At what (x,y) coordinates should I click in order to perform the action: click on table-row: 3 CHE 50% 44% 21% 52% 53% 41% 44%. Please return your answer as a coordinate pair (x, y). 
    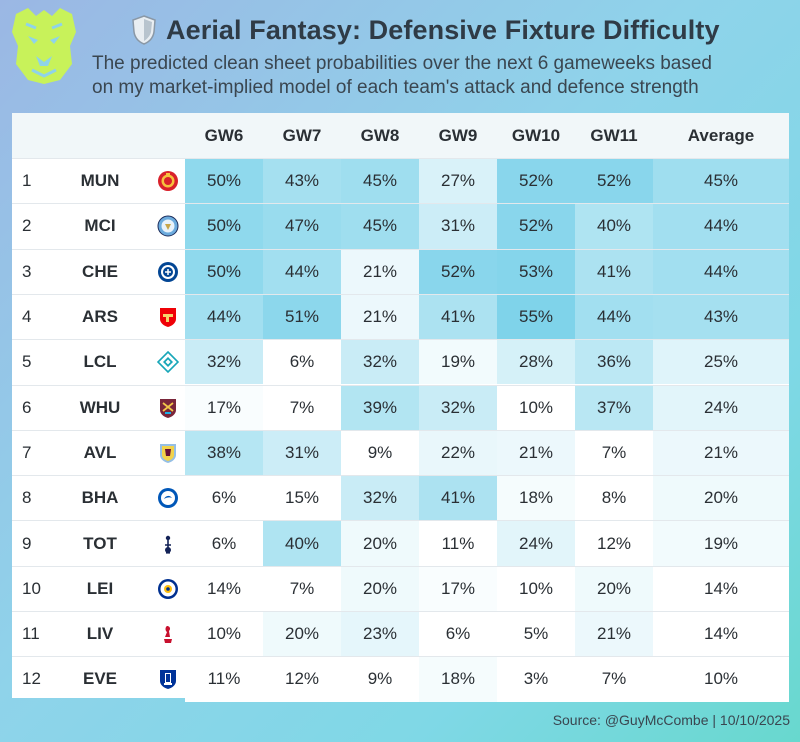
    Looking at the image, I should click on (400, 271).